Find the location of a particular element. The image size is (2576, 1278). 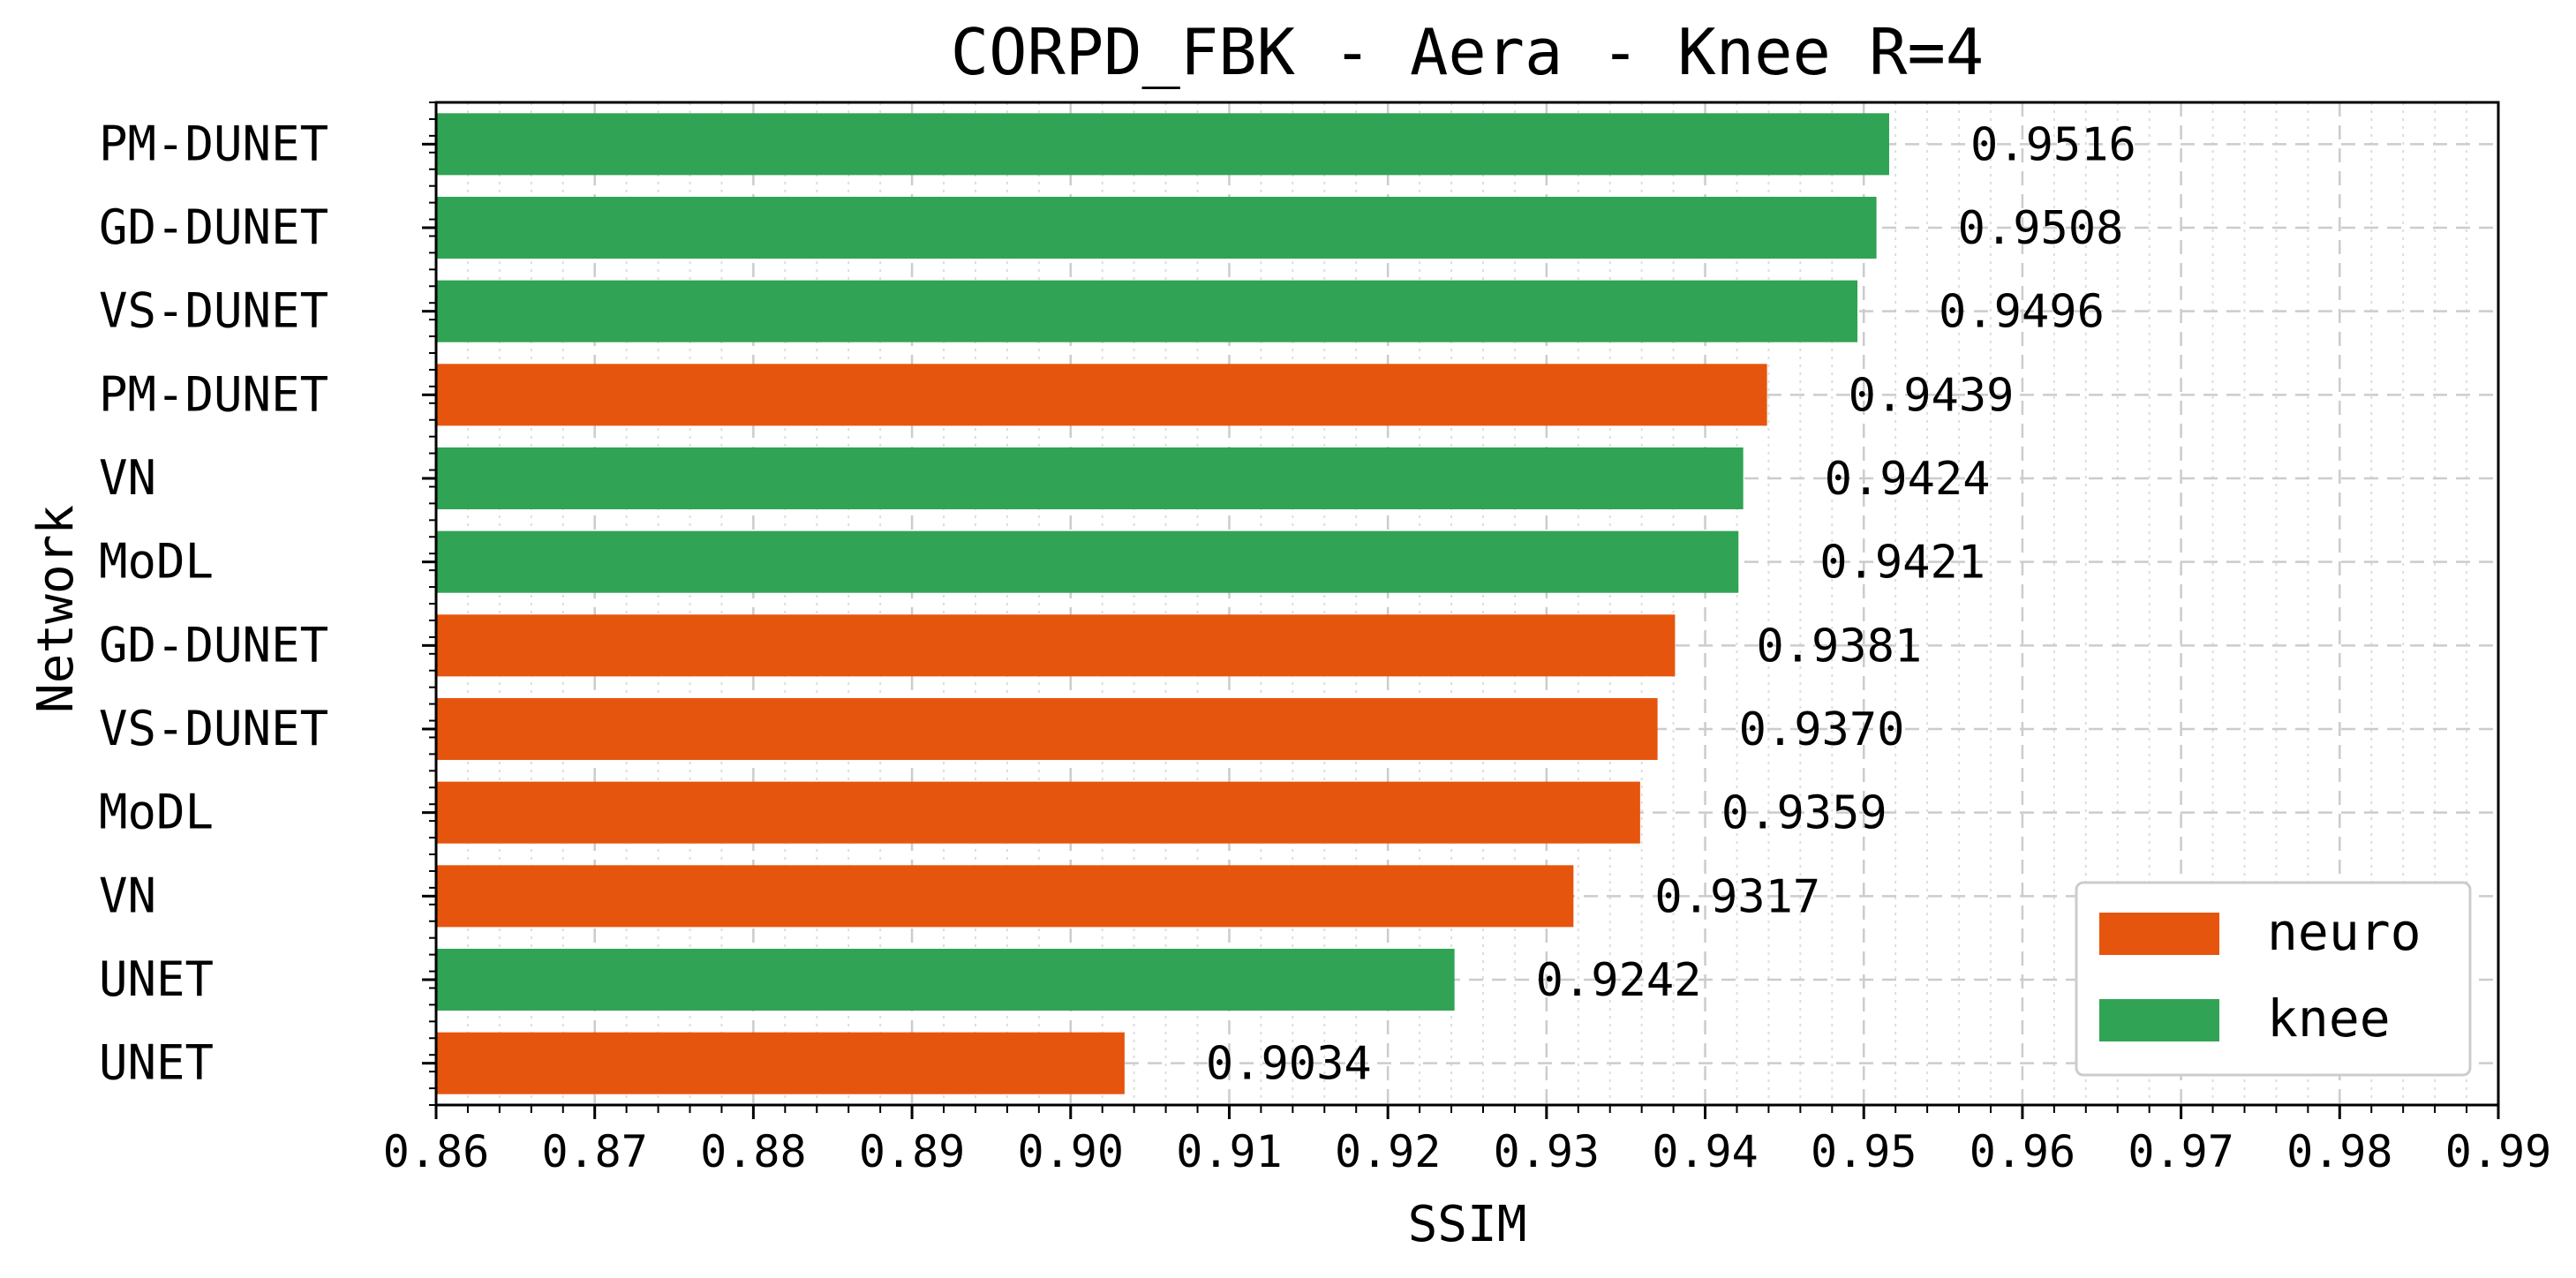

x-tick-label: 0.88 is located at coordinates (753, 1151).